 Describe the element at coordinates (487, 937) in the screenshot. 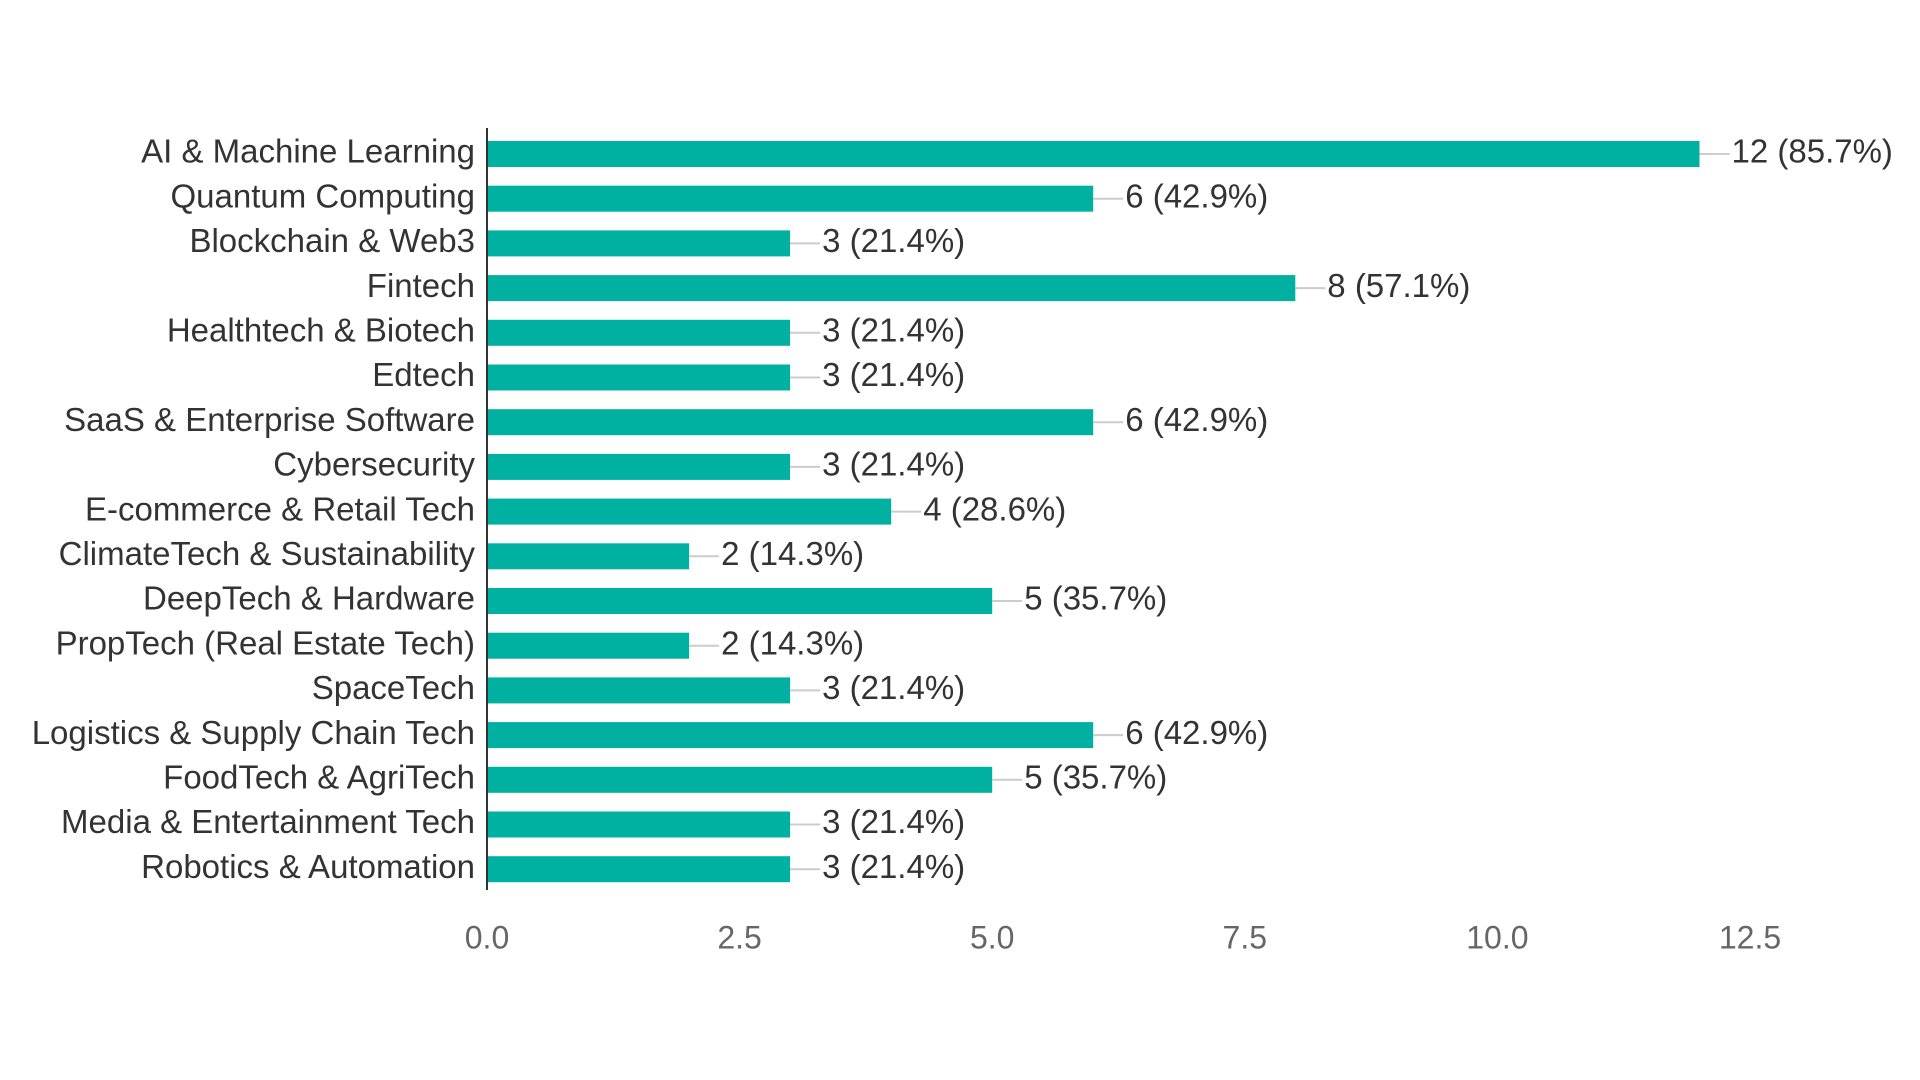

I see `x-tick-label: 0.0` at that location.